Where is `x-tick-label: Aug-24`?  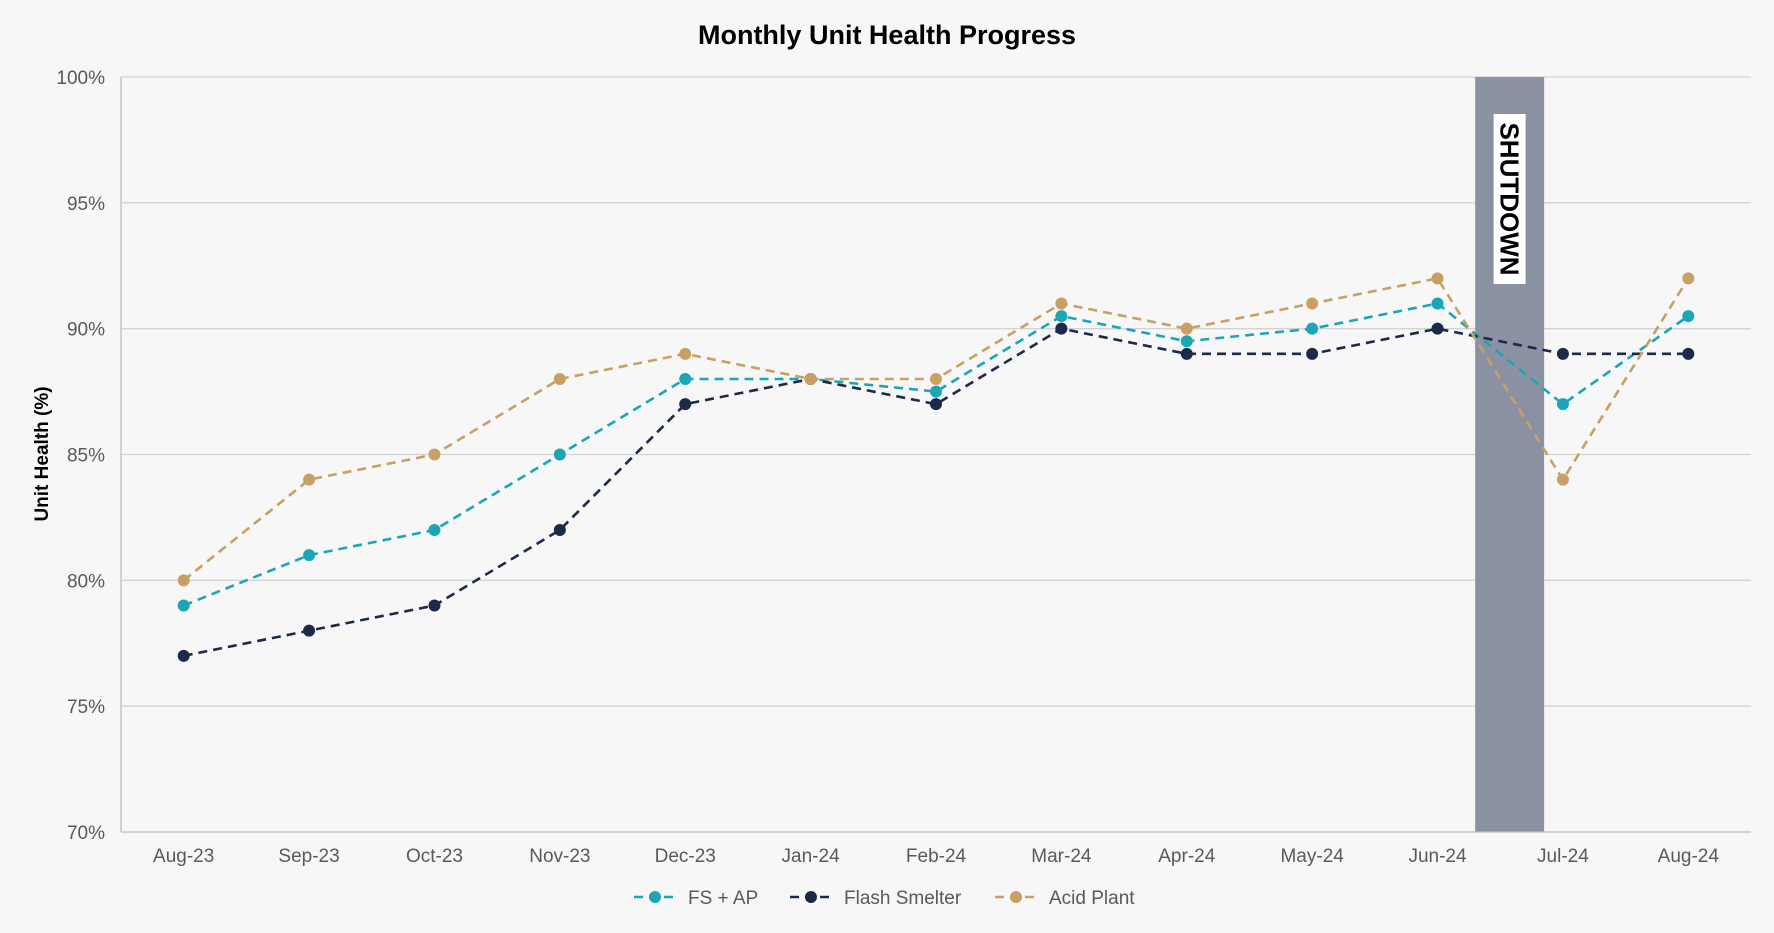 x-tick-label: Aug-24 is located at coordinates (1689, 856).